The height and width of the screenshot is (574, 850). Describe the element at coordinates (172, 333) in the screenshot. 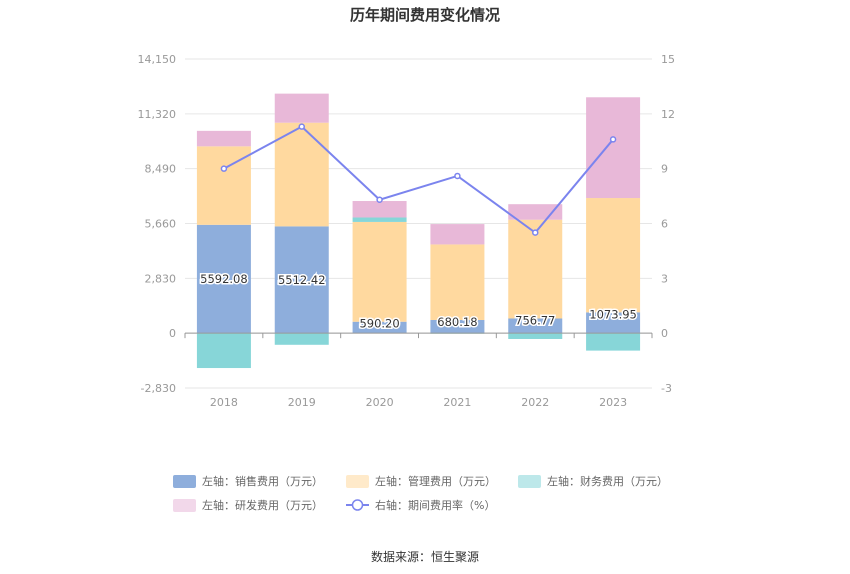

I see `left-tick-label: 0` at that location.